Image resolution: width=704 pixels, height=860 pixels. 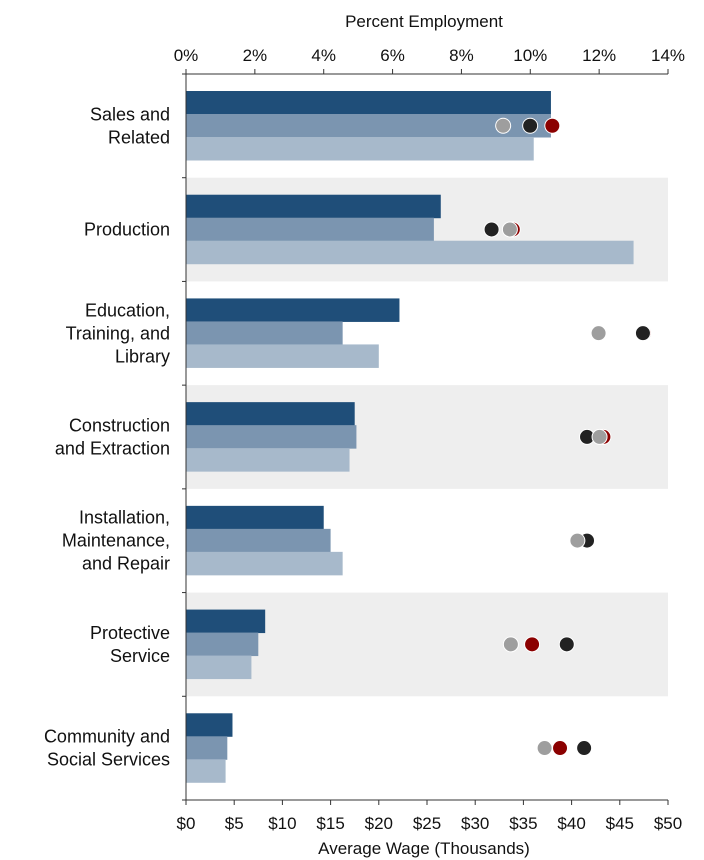 What do you see at coordinates (530, 55) in the screenshot?
I see `top-tick-label-5: 10%` at bounding box center [530, 55].